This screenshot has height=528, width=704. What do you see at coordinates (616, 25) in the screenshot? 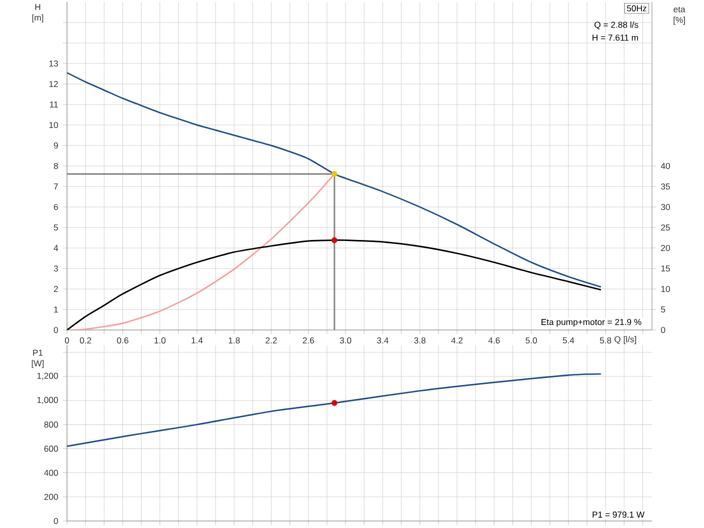
I see `annotation: Q = 2.88 l/s` at bounding box center [616, 25].